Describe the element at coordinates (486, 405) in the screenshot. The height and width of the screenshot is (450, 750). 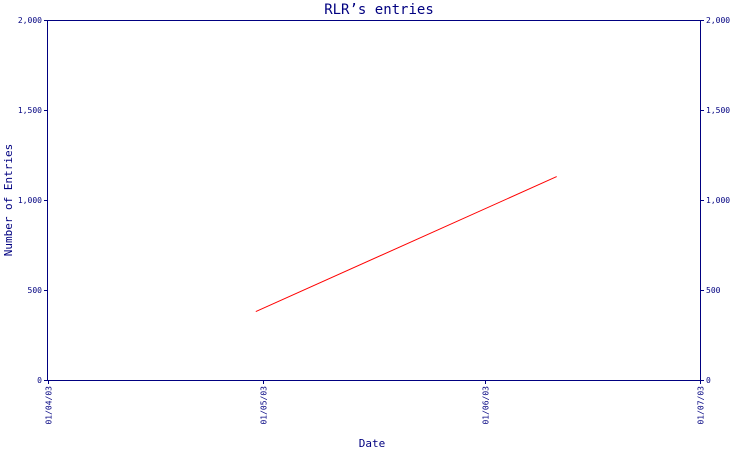
I see `x-tick-label: 01/06/03` at that location.